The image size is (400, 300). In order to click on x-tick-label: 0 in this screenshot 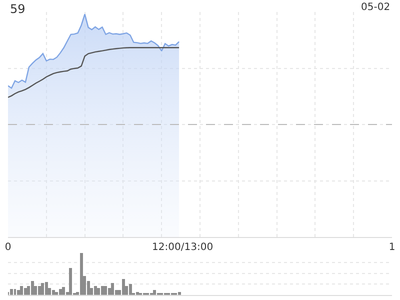, I will do `click(8, 247)`.